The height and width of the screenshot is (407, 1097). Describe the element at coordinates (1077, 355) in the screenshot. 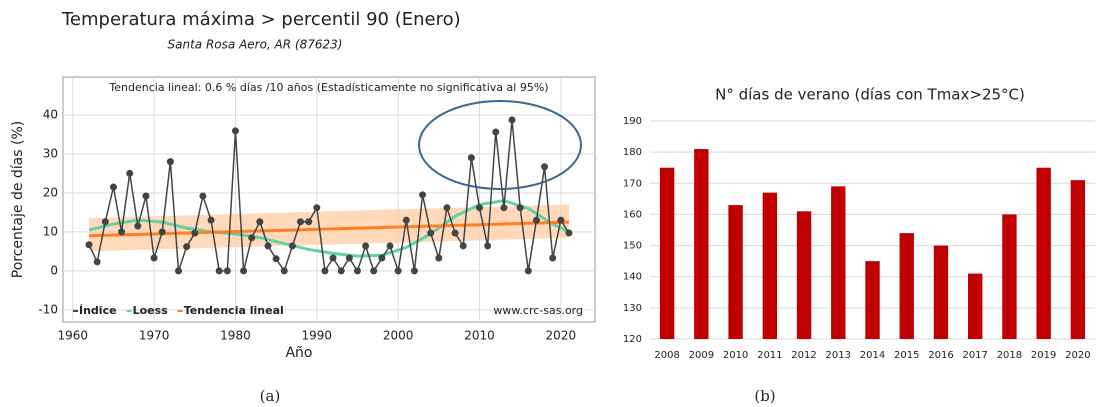

I see `x-tick-label: 2020` at that location.